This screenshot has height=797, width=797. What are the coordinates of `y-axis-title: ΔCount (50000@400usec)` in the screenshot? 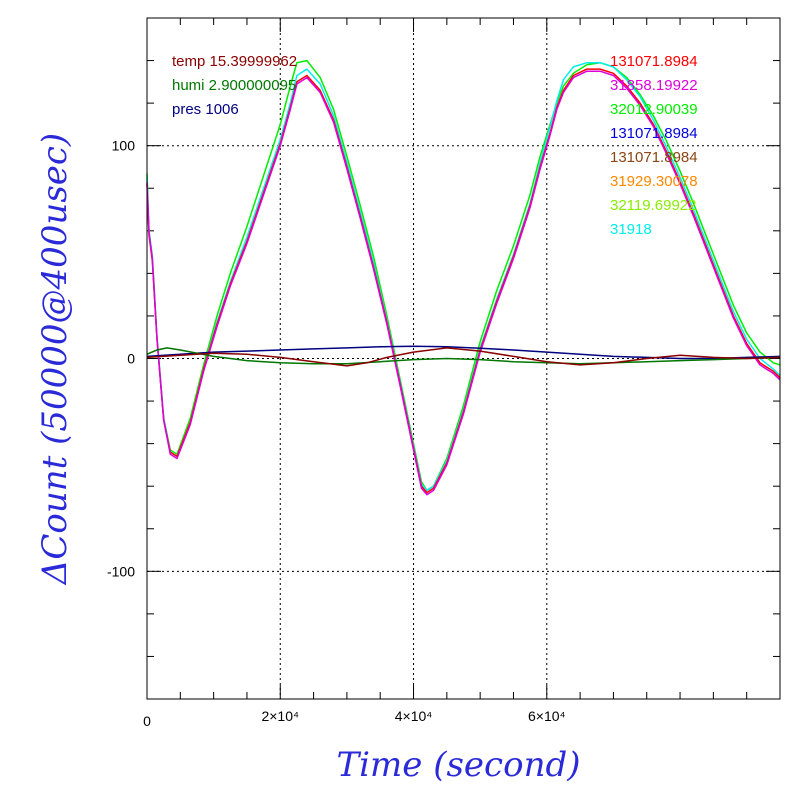 It's located at (55, 359).